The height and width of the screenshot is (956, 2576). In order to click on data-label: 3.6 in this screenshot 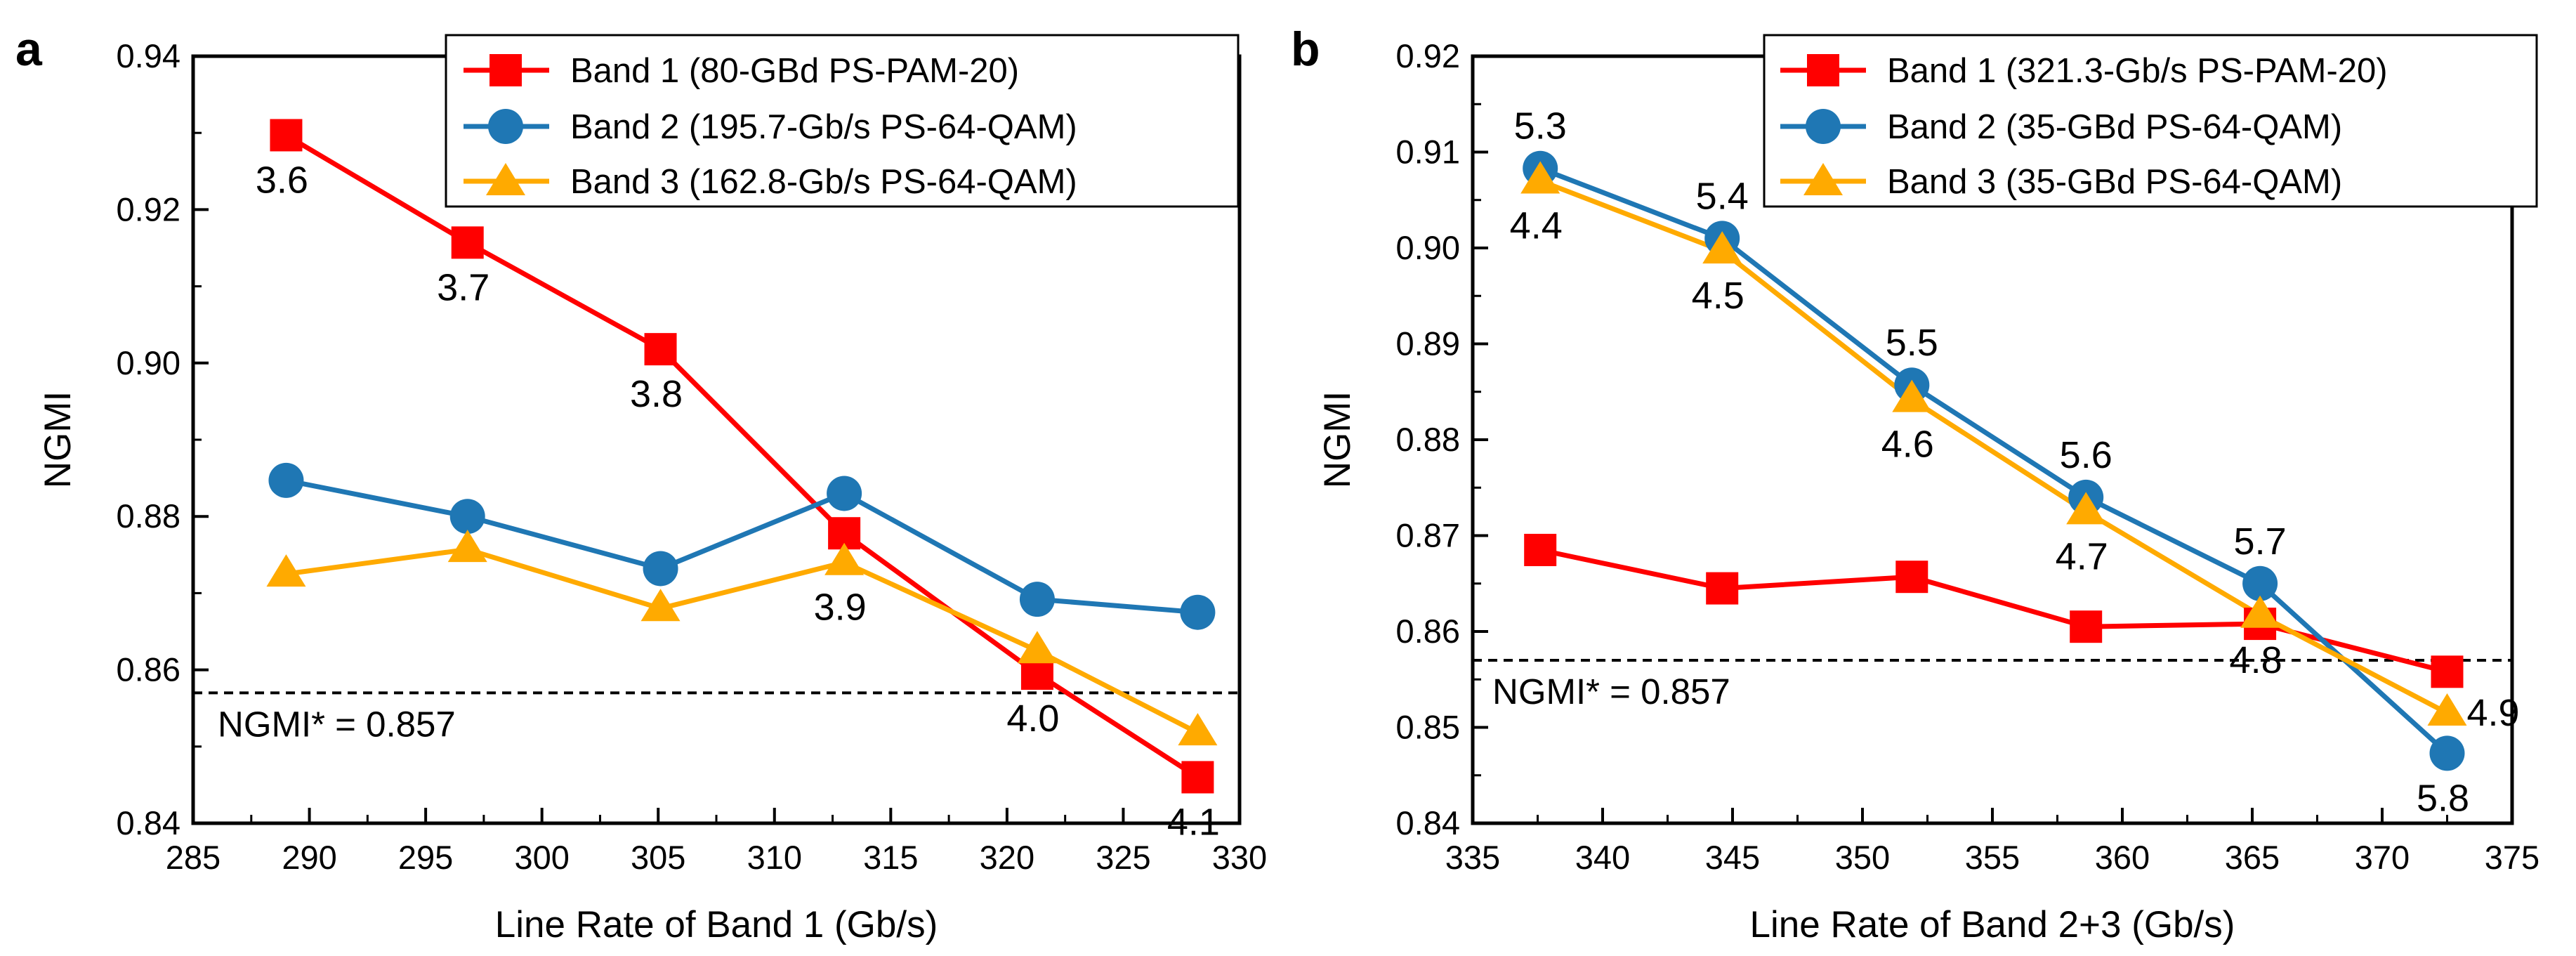, I will do `click(282, 180)`.